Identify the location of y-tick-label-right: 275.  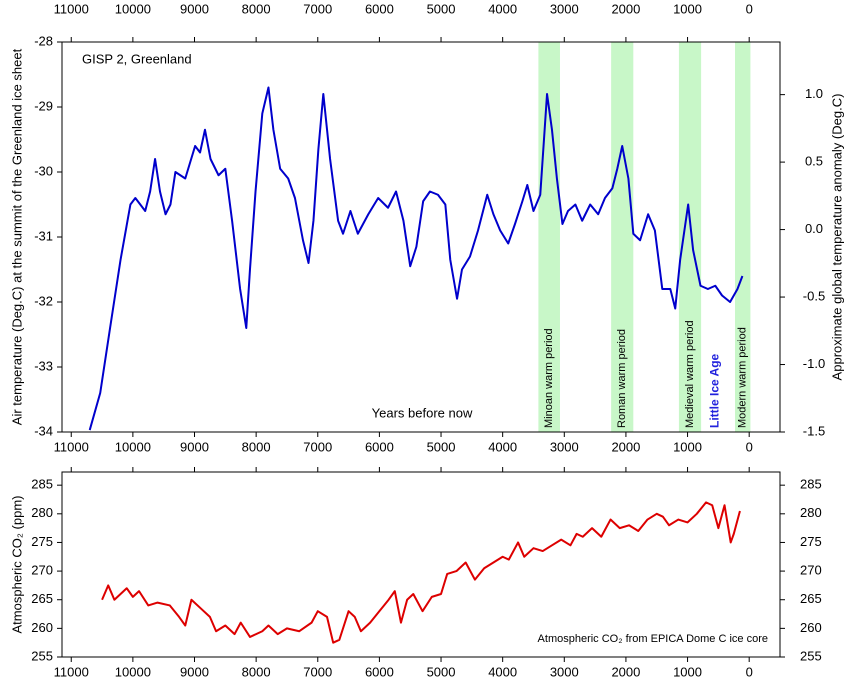
(811, 541).